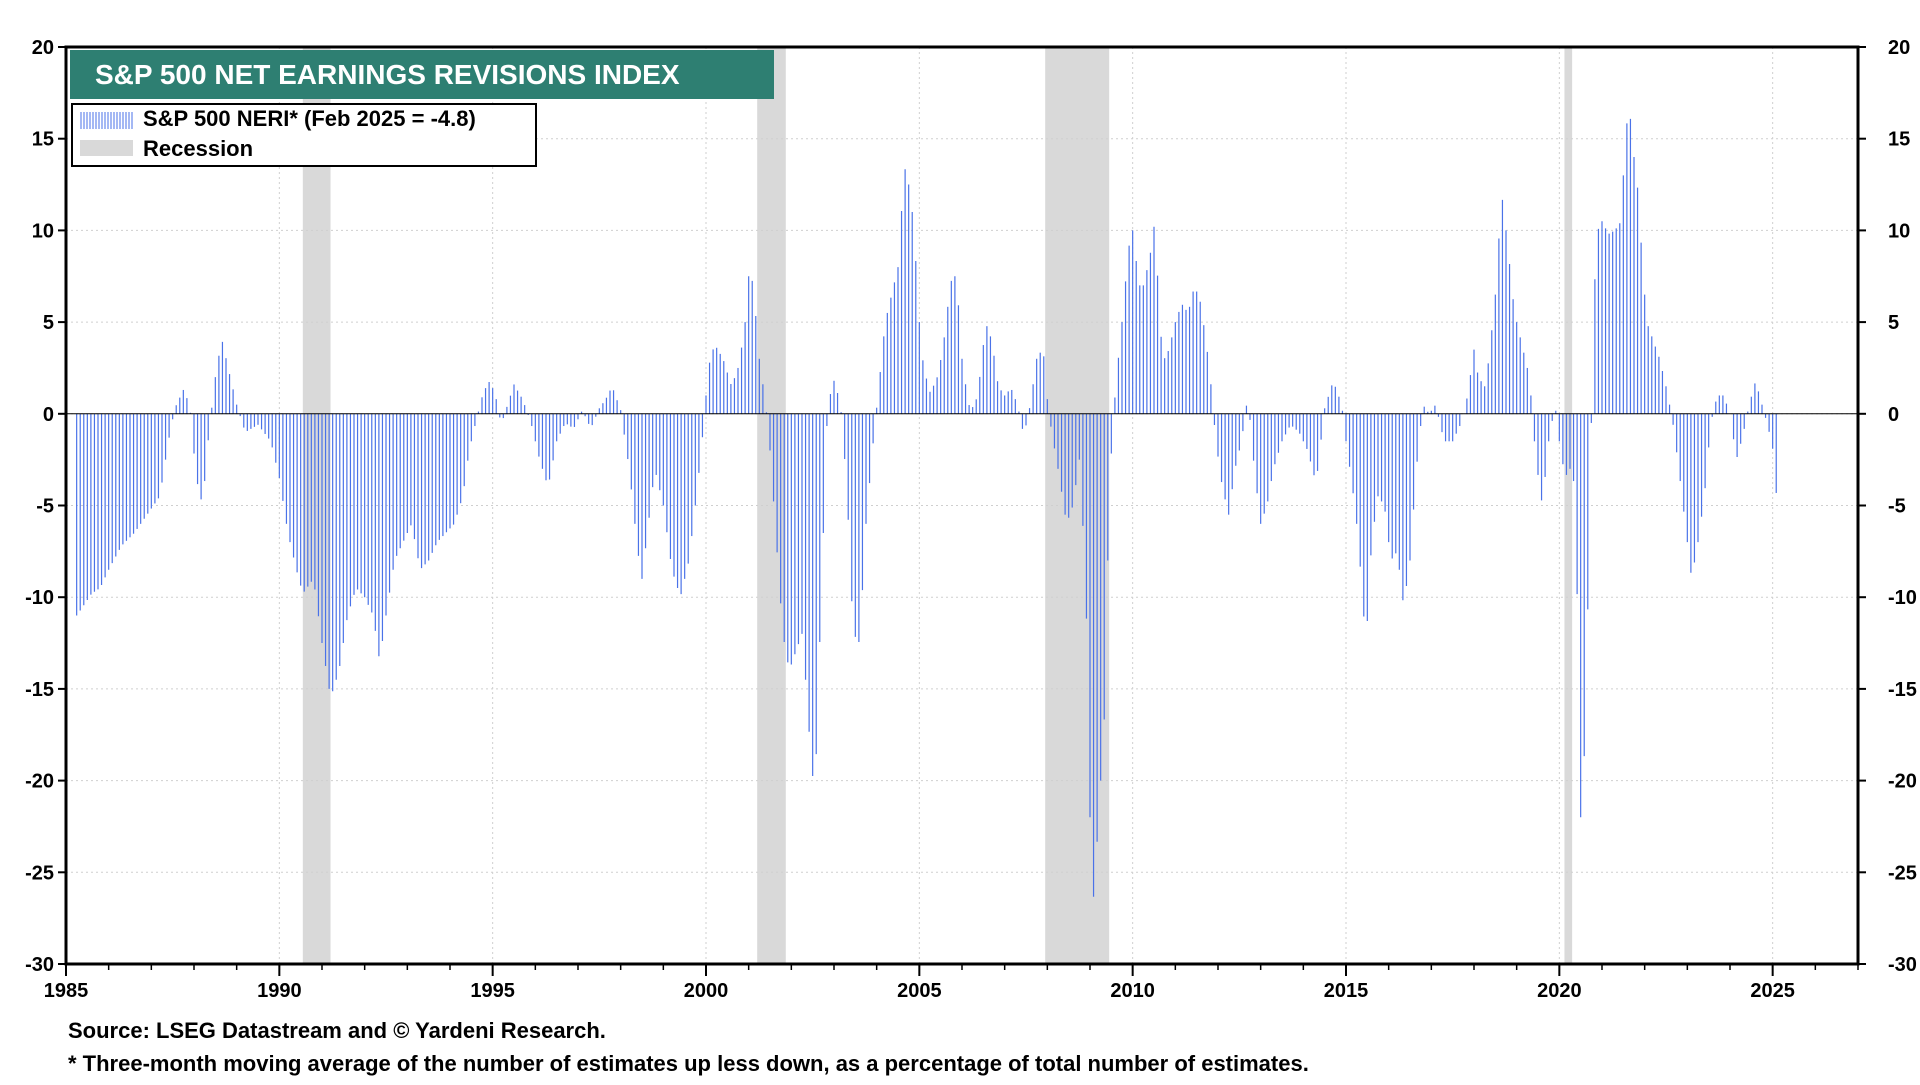 This screenshot has height=1085, width=1920. I want to click on y-tick-label-right: 20, so click(1899, 48).